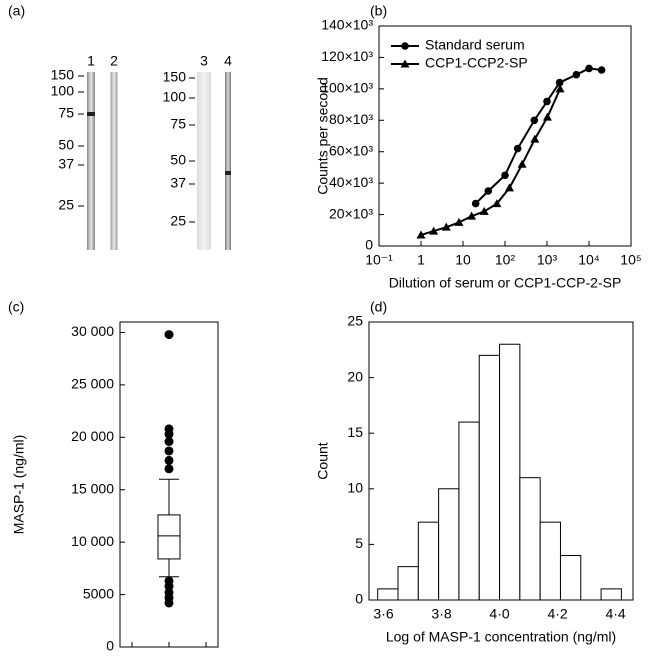  I want to click on x-tick-label: 10³, so click(547, 260).